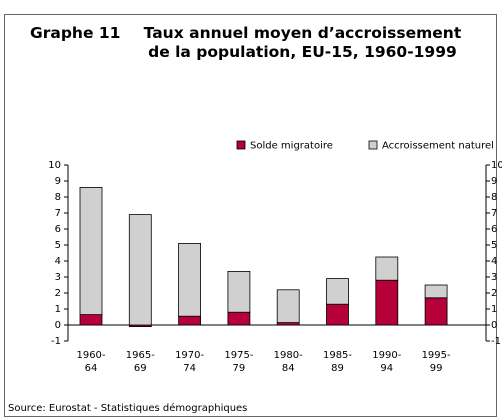 The width and height of the screenshot is (502, 418). What do you see at coordinates (58, 181) in the screenshot?
I see `y-tick-label: 9` at bounding box center [58, 181].